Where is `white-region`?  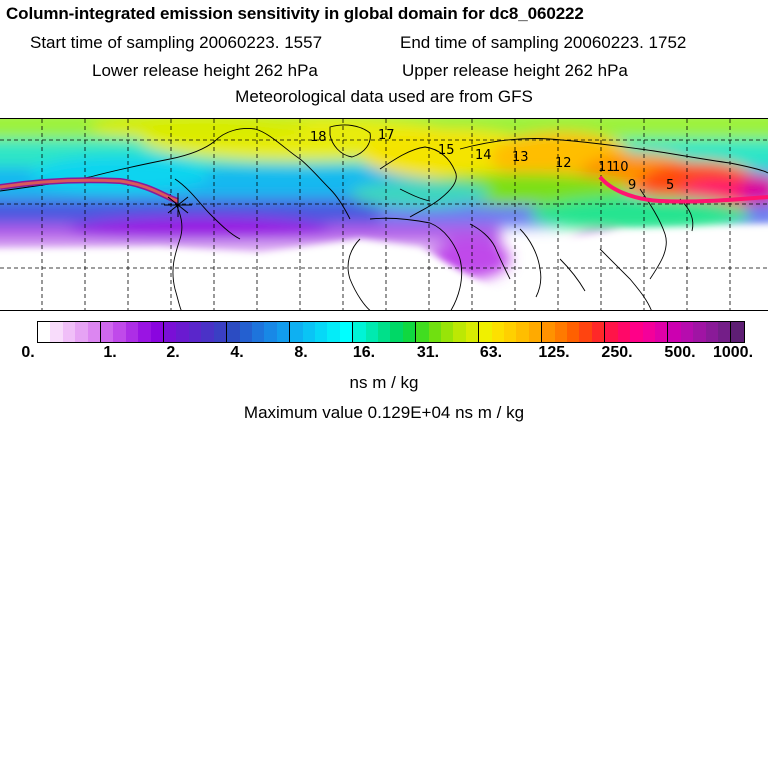 white-region is located at coordinates (384, 267).